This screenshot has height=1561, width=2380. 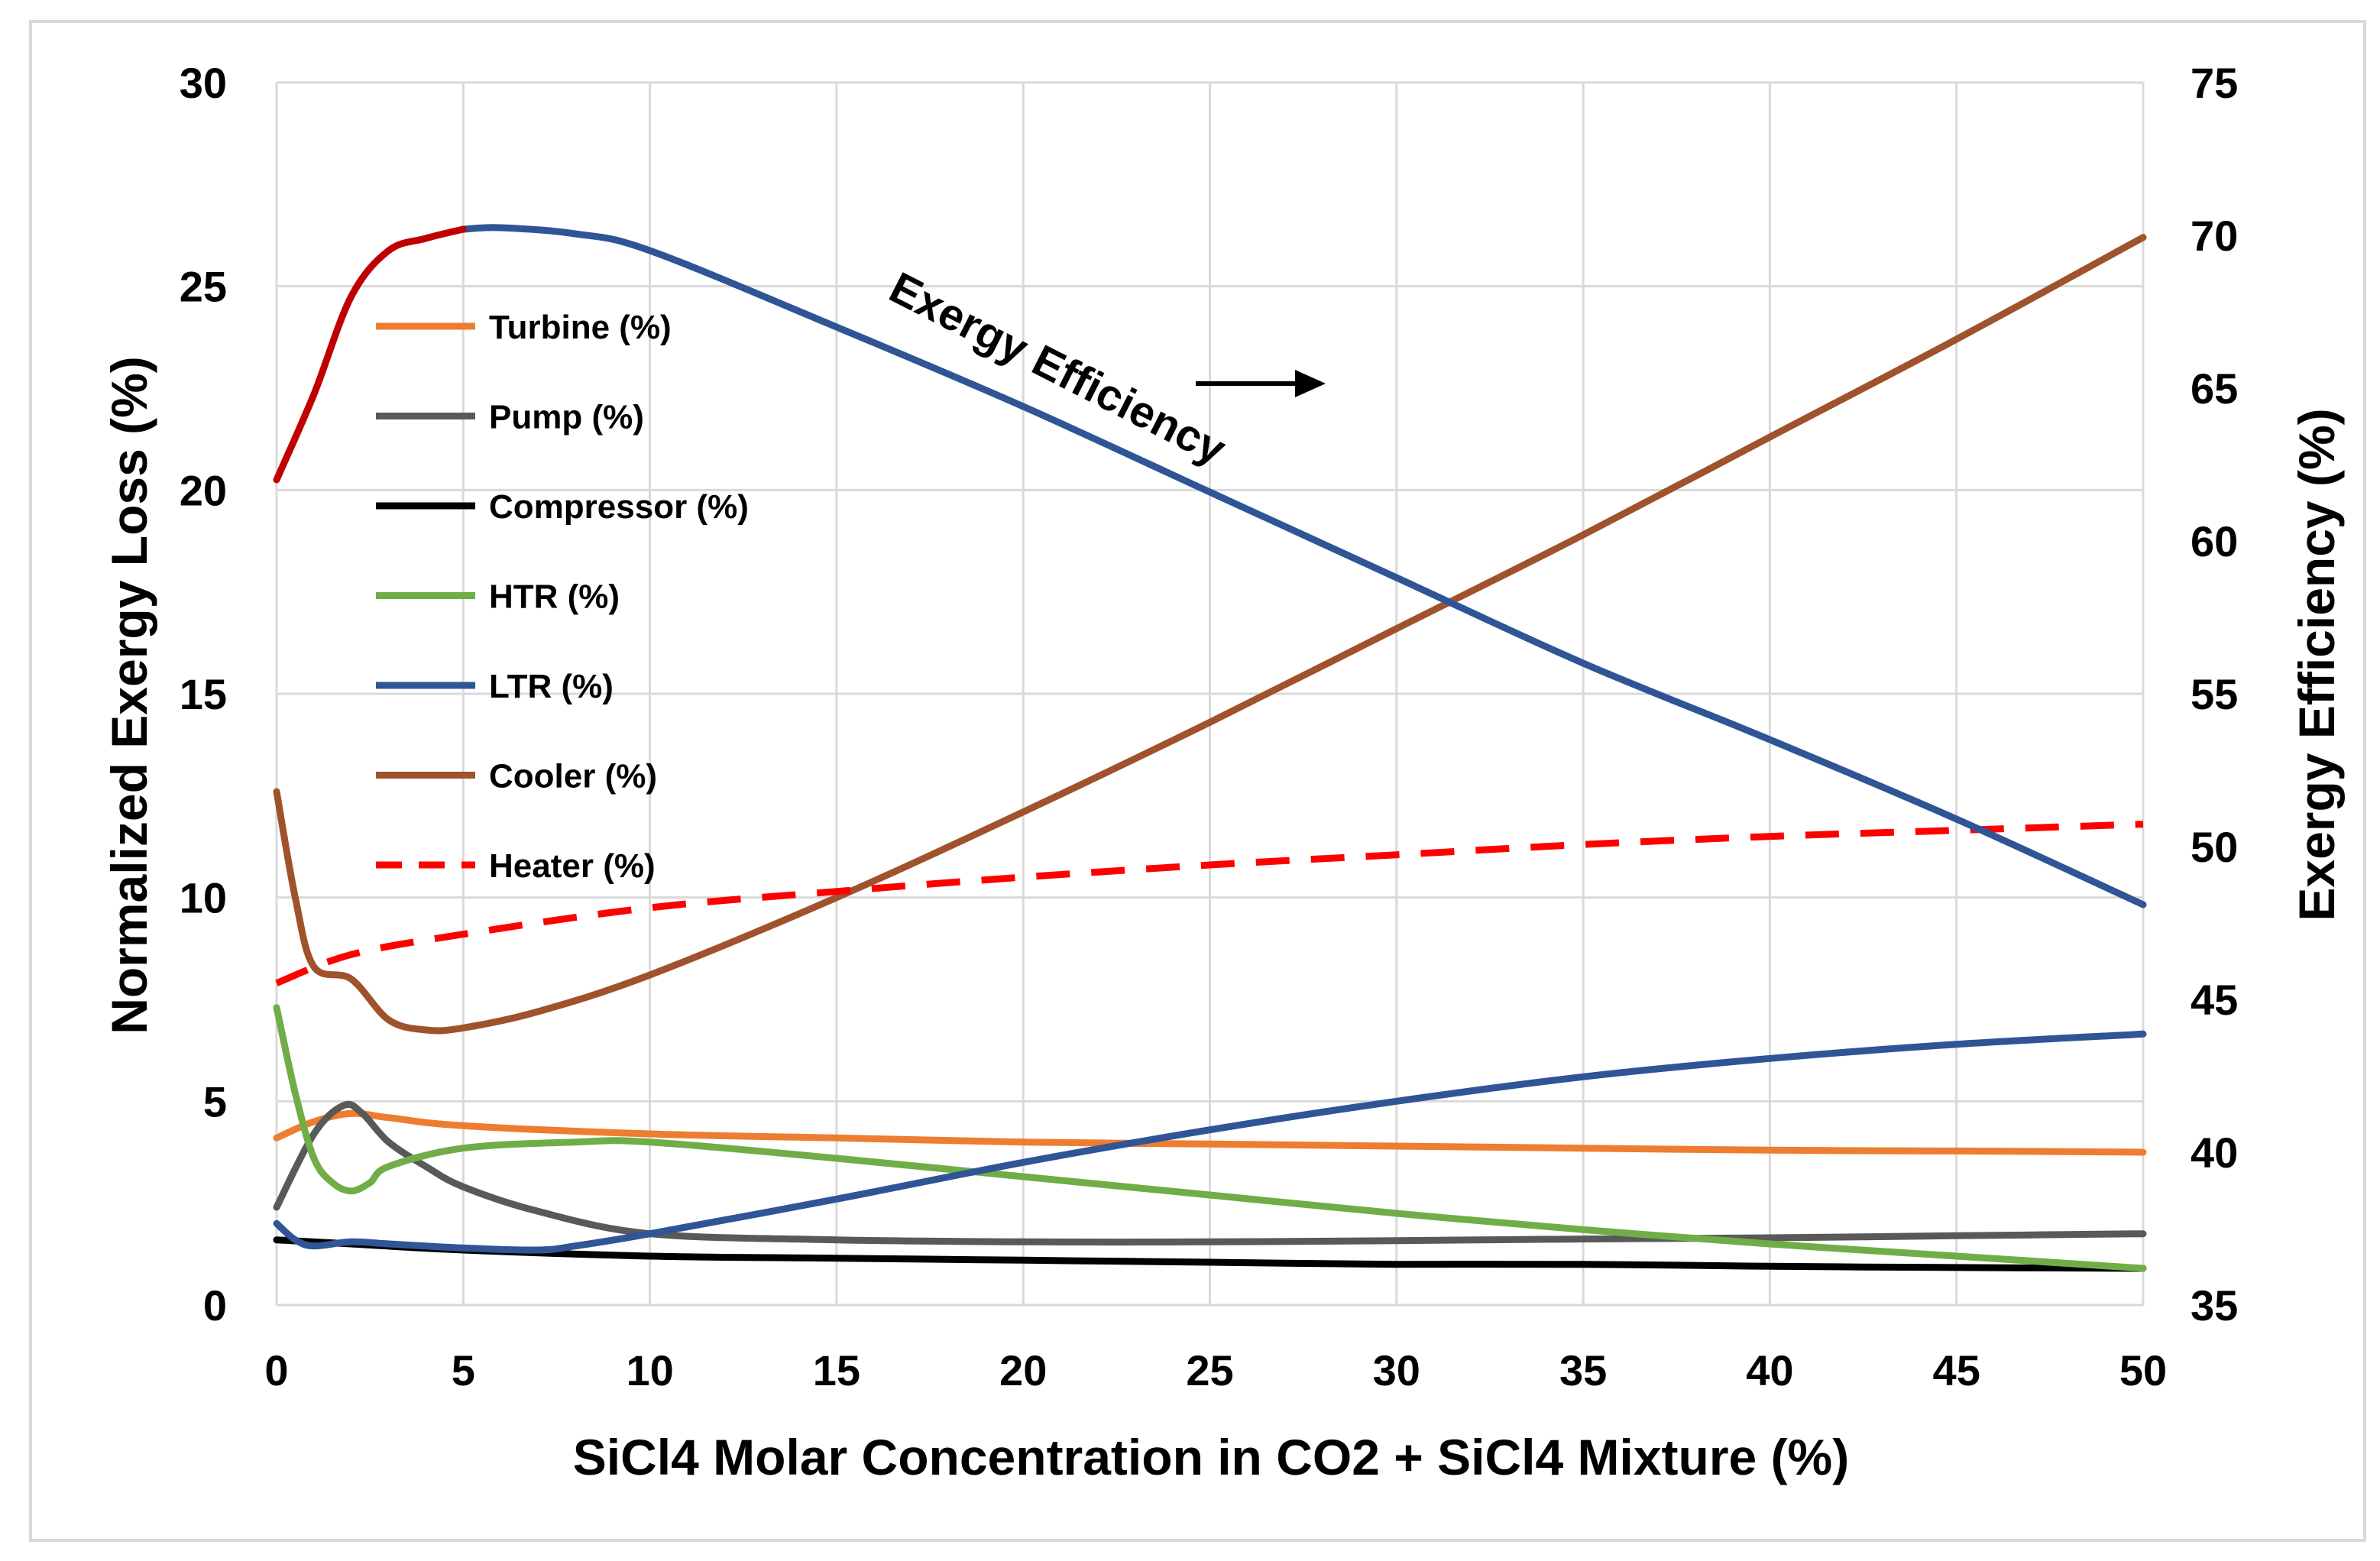 I want to click on x-tick-label: 0, so click(x=276, y=1370).